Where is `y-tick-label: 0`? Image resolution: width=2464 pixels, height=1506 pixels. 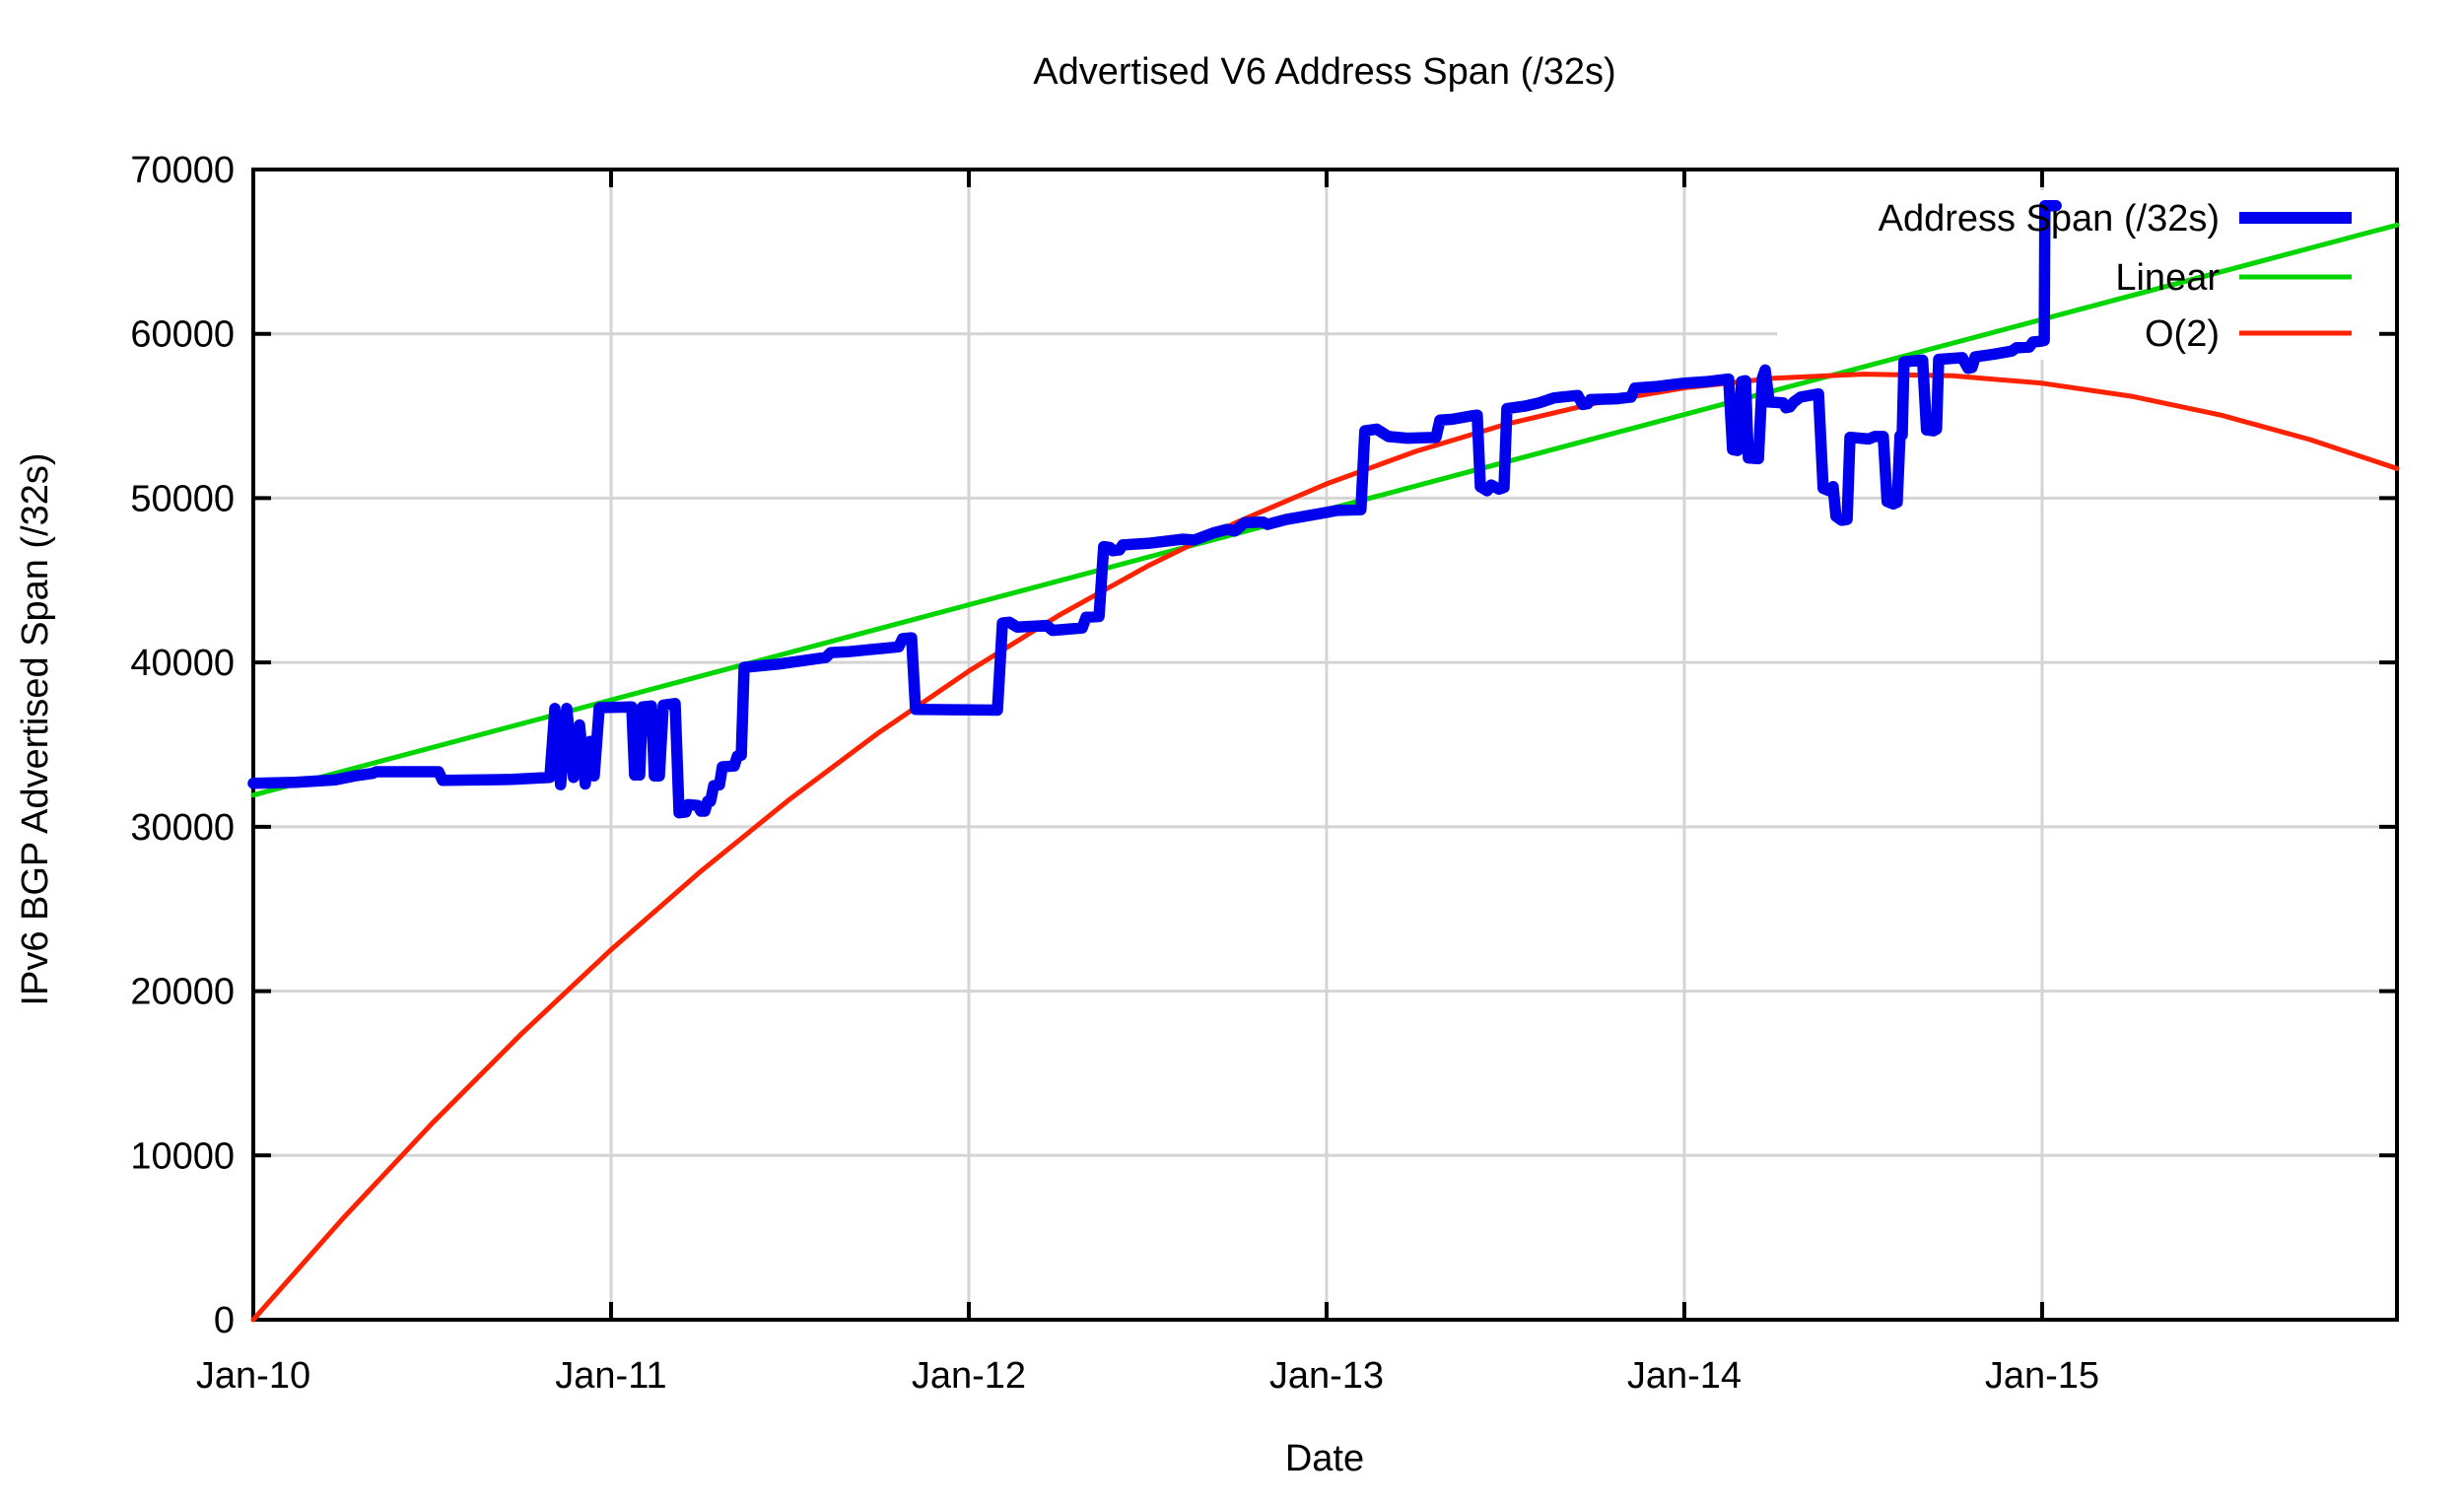
y-tick-label: 0 is located at coordinates (224, 1320).